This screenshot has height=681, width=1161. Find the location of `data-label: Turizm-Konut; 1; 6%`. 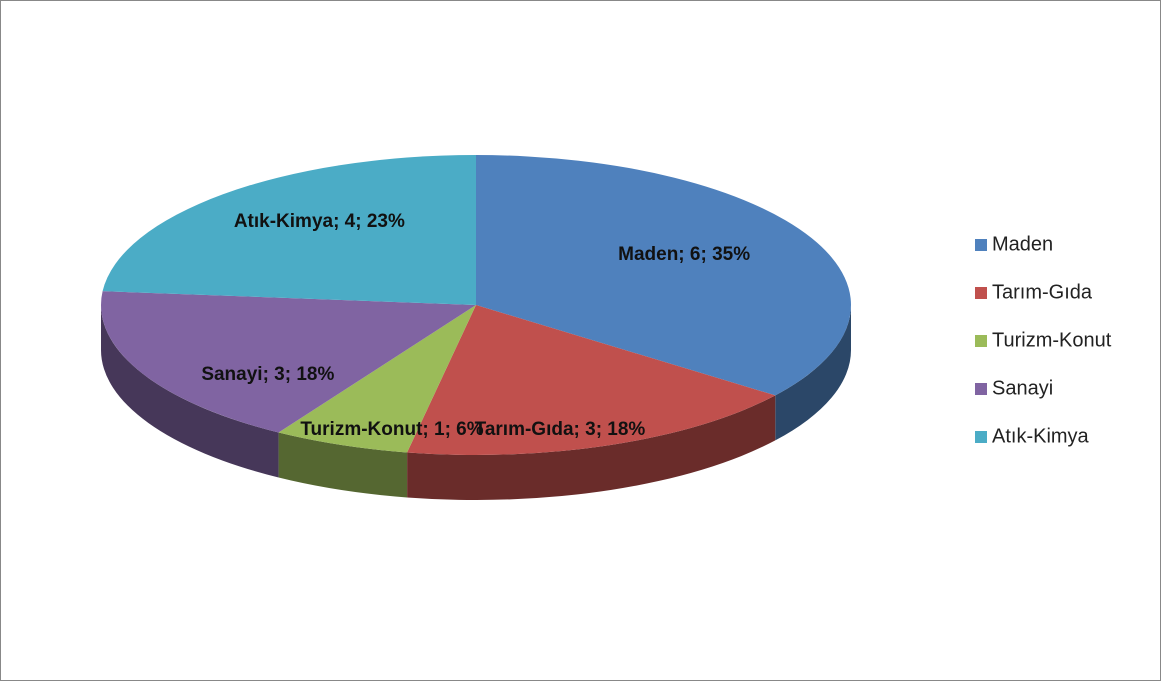

data-label: Turizm-Konut; 1; 6% is located at coordinates (392, 429).